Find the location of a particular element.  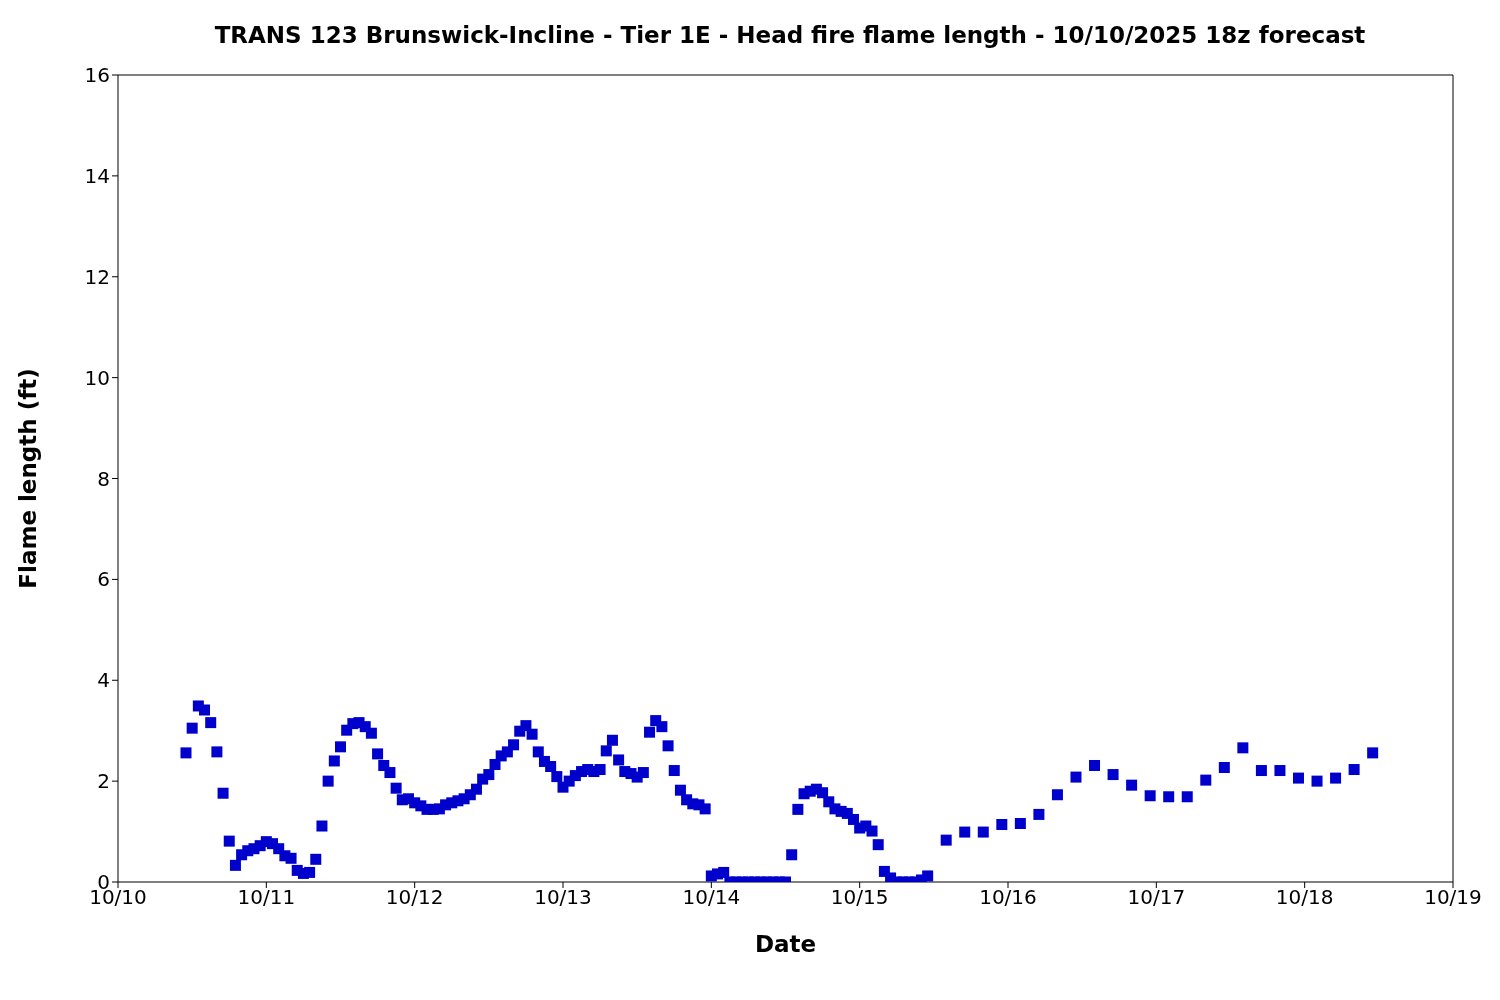

y-tick-label: 4 is located at coordinates (103, 680).